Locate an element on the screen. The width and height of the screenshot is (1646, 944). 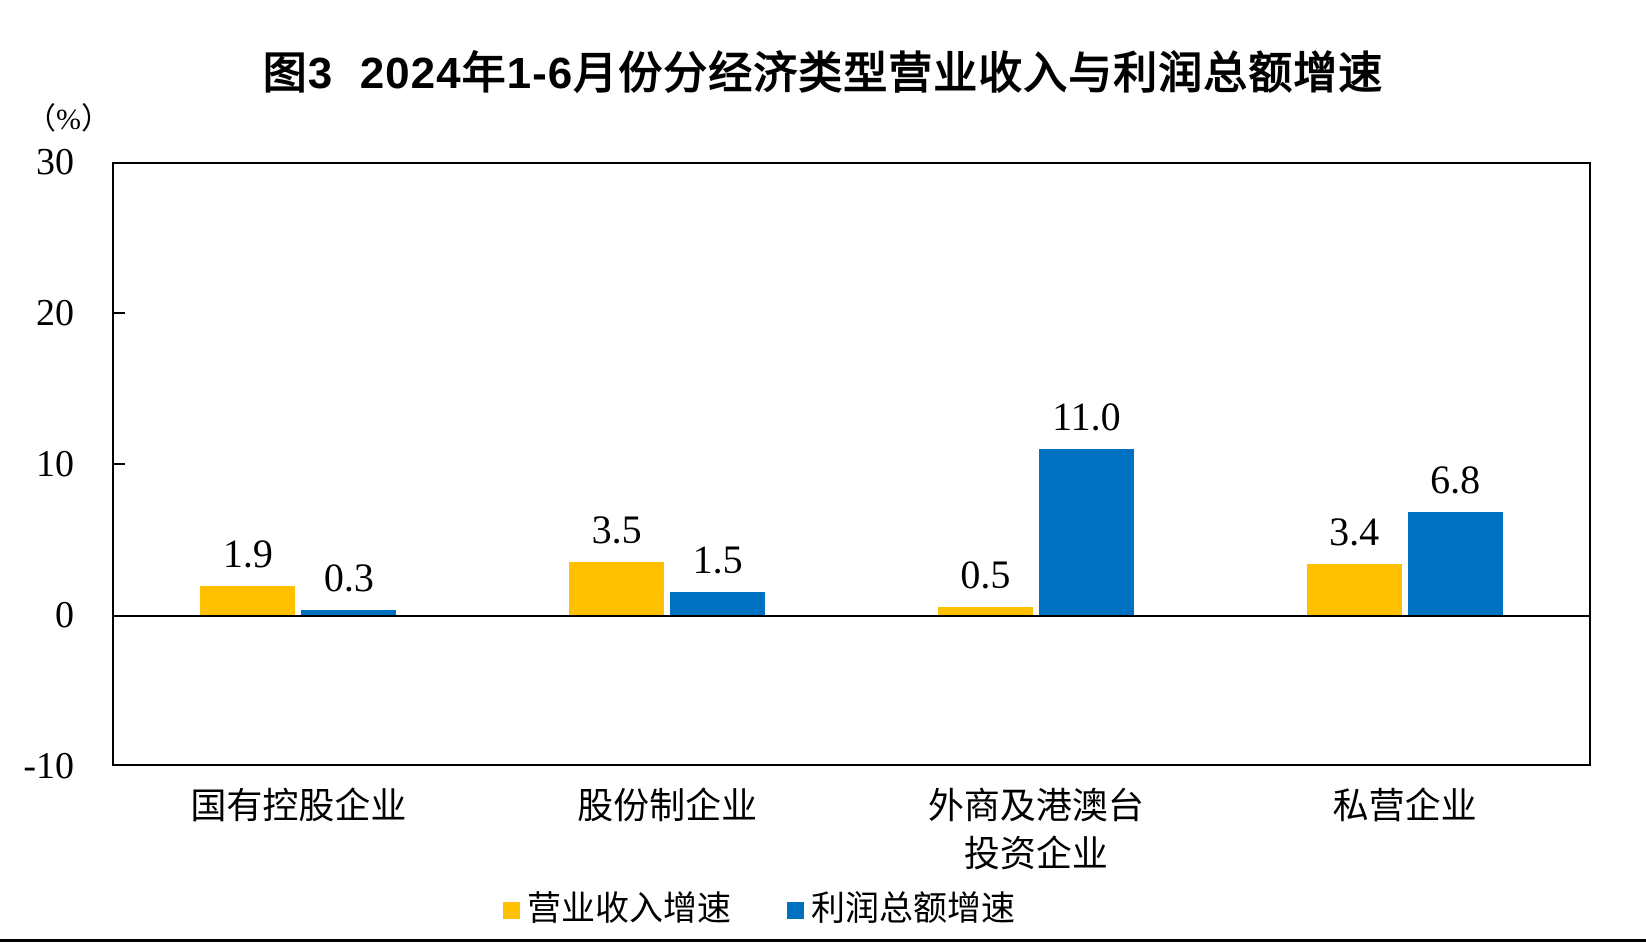
bar-value-label: 3.5 is located at coordinates (616, 529).